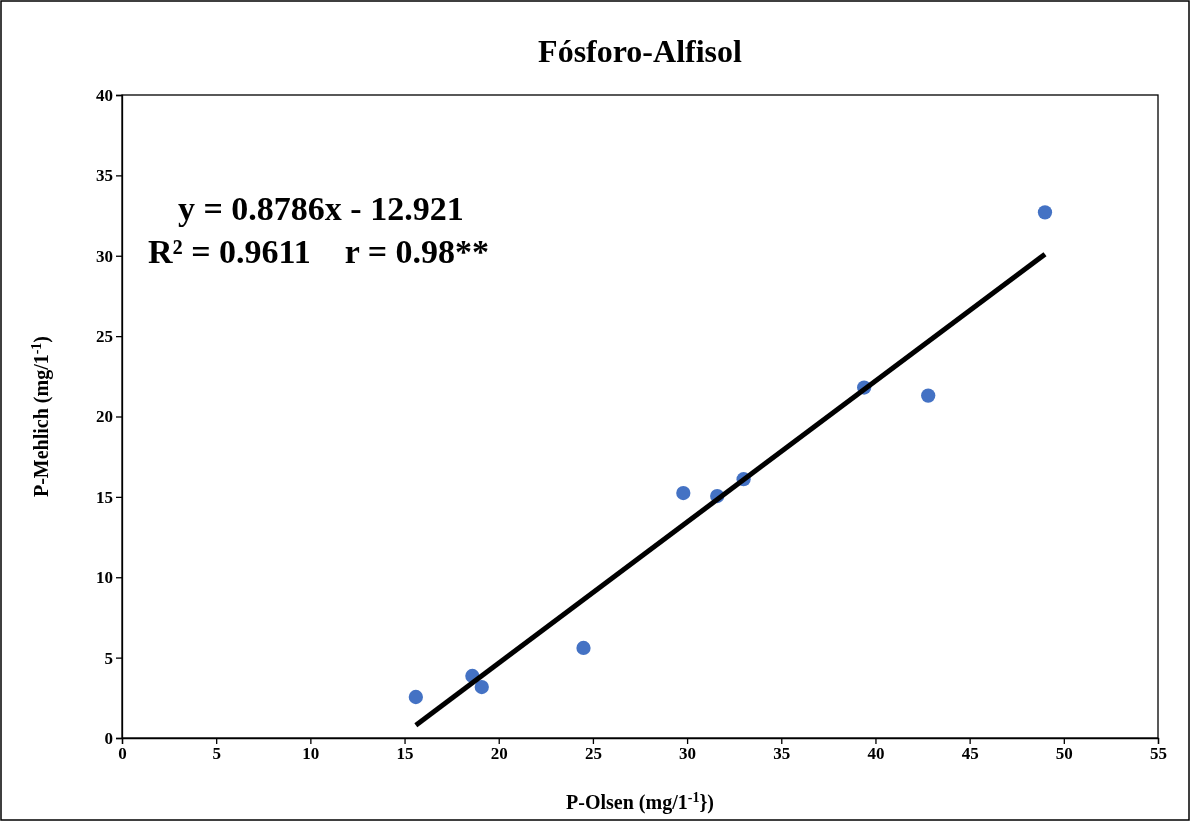  I want to click on x-tick-label: 55, so click(1158, 754).